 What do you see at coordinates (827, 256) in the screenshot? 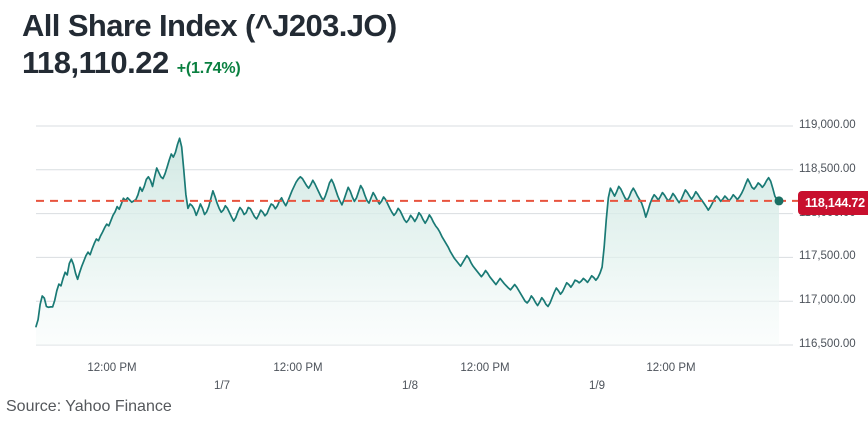
I see `y-axis-tick-label: 117,500.00` at bounding box center [827, 256].